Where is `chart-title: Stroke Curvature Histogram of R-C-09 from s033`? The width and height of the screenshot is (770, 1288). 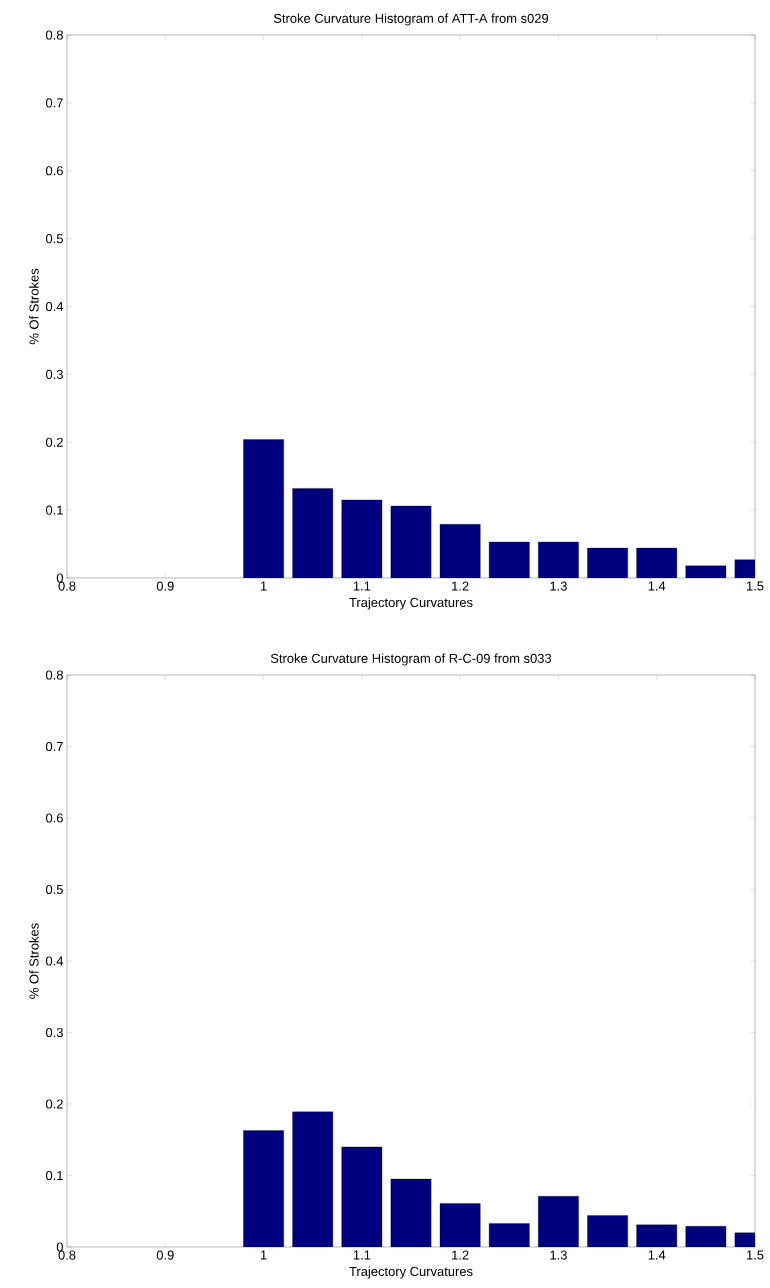
chart-title: Stroke Curvature Histogram of R-C-09 from s033 is located at coordinates (411, 659).